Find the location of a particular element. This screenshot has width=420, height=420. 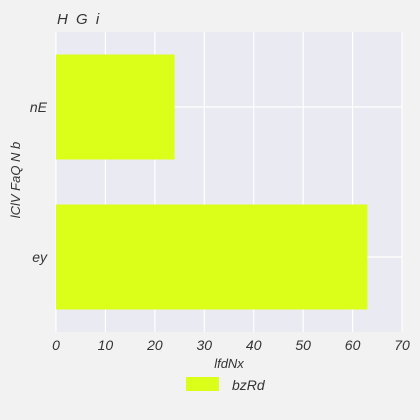

x-tick-label: 50 is located at coordinates (303, 345).